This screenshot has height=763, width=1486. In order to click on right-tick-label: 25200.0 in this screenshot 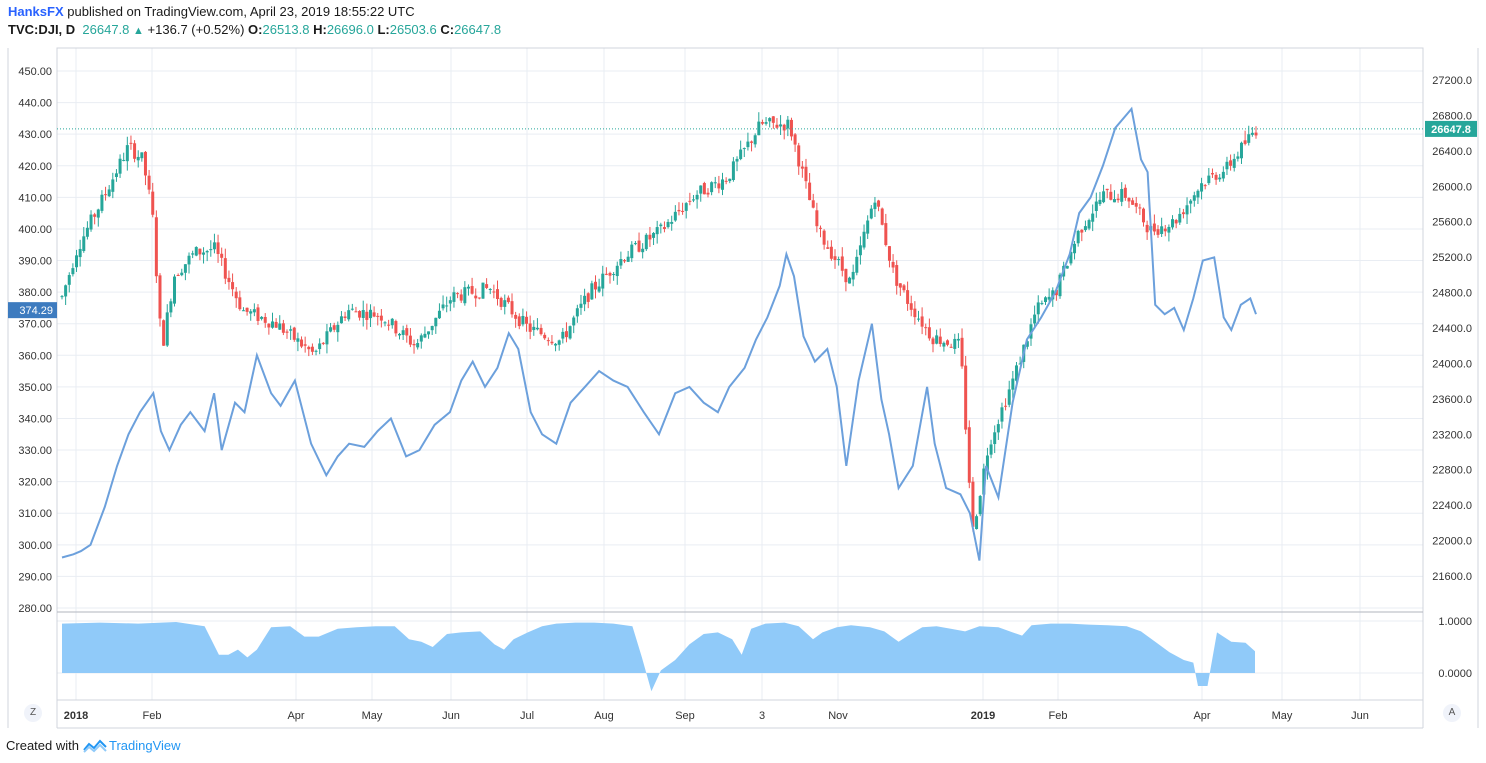, I will do `click(1452, 258)`.